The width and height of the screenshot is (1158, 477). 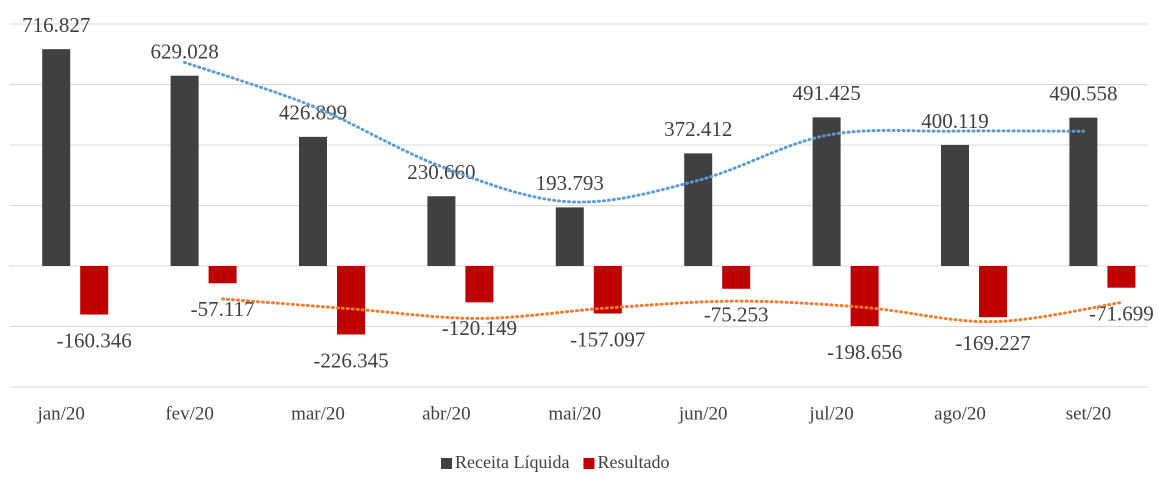 What do you see at coordinates (94, 340) in the screenshot?
I see `data-label: -160.346` at bounding box center [94, 340].